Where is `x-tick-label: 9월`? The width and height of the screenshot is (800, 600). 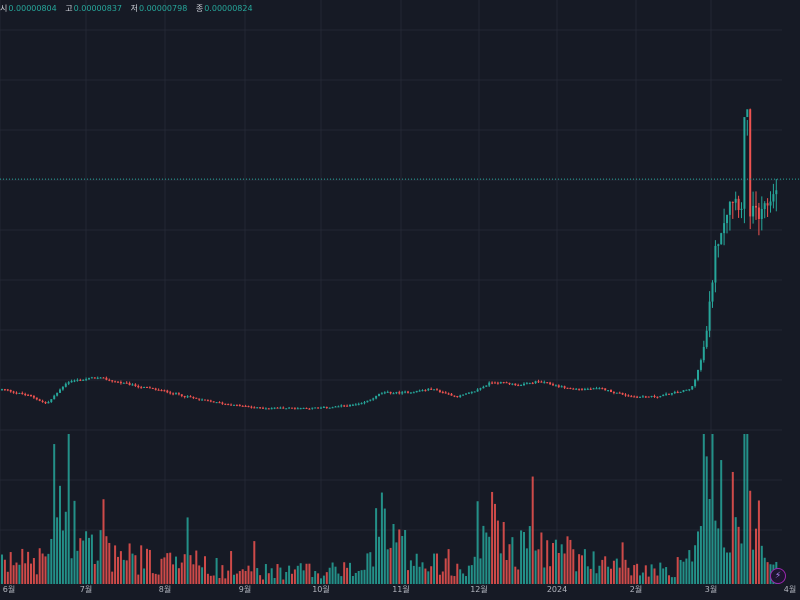 x-tick-label: 9월 is located at coordinates (245, 589).